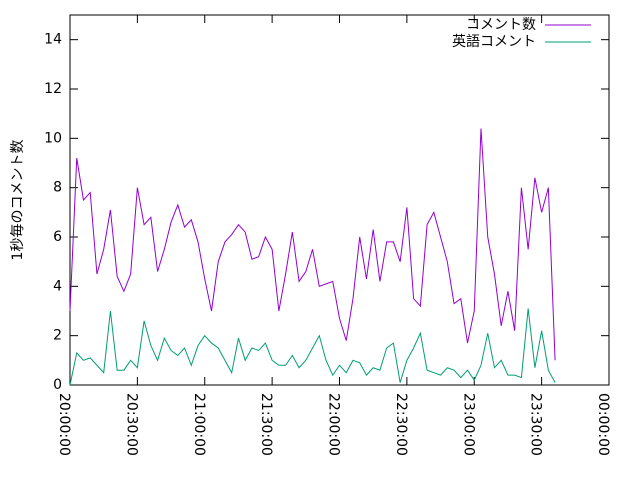 The image size is (640, 484). I want to click on x-tick-label: 21:30:00, so click(266, 424).